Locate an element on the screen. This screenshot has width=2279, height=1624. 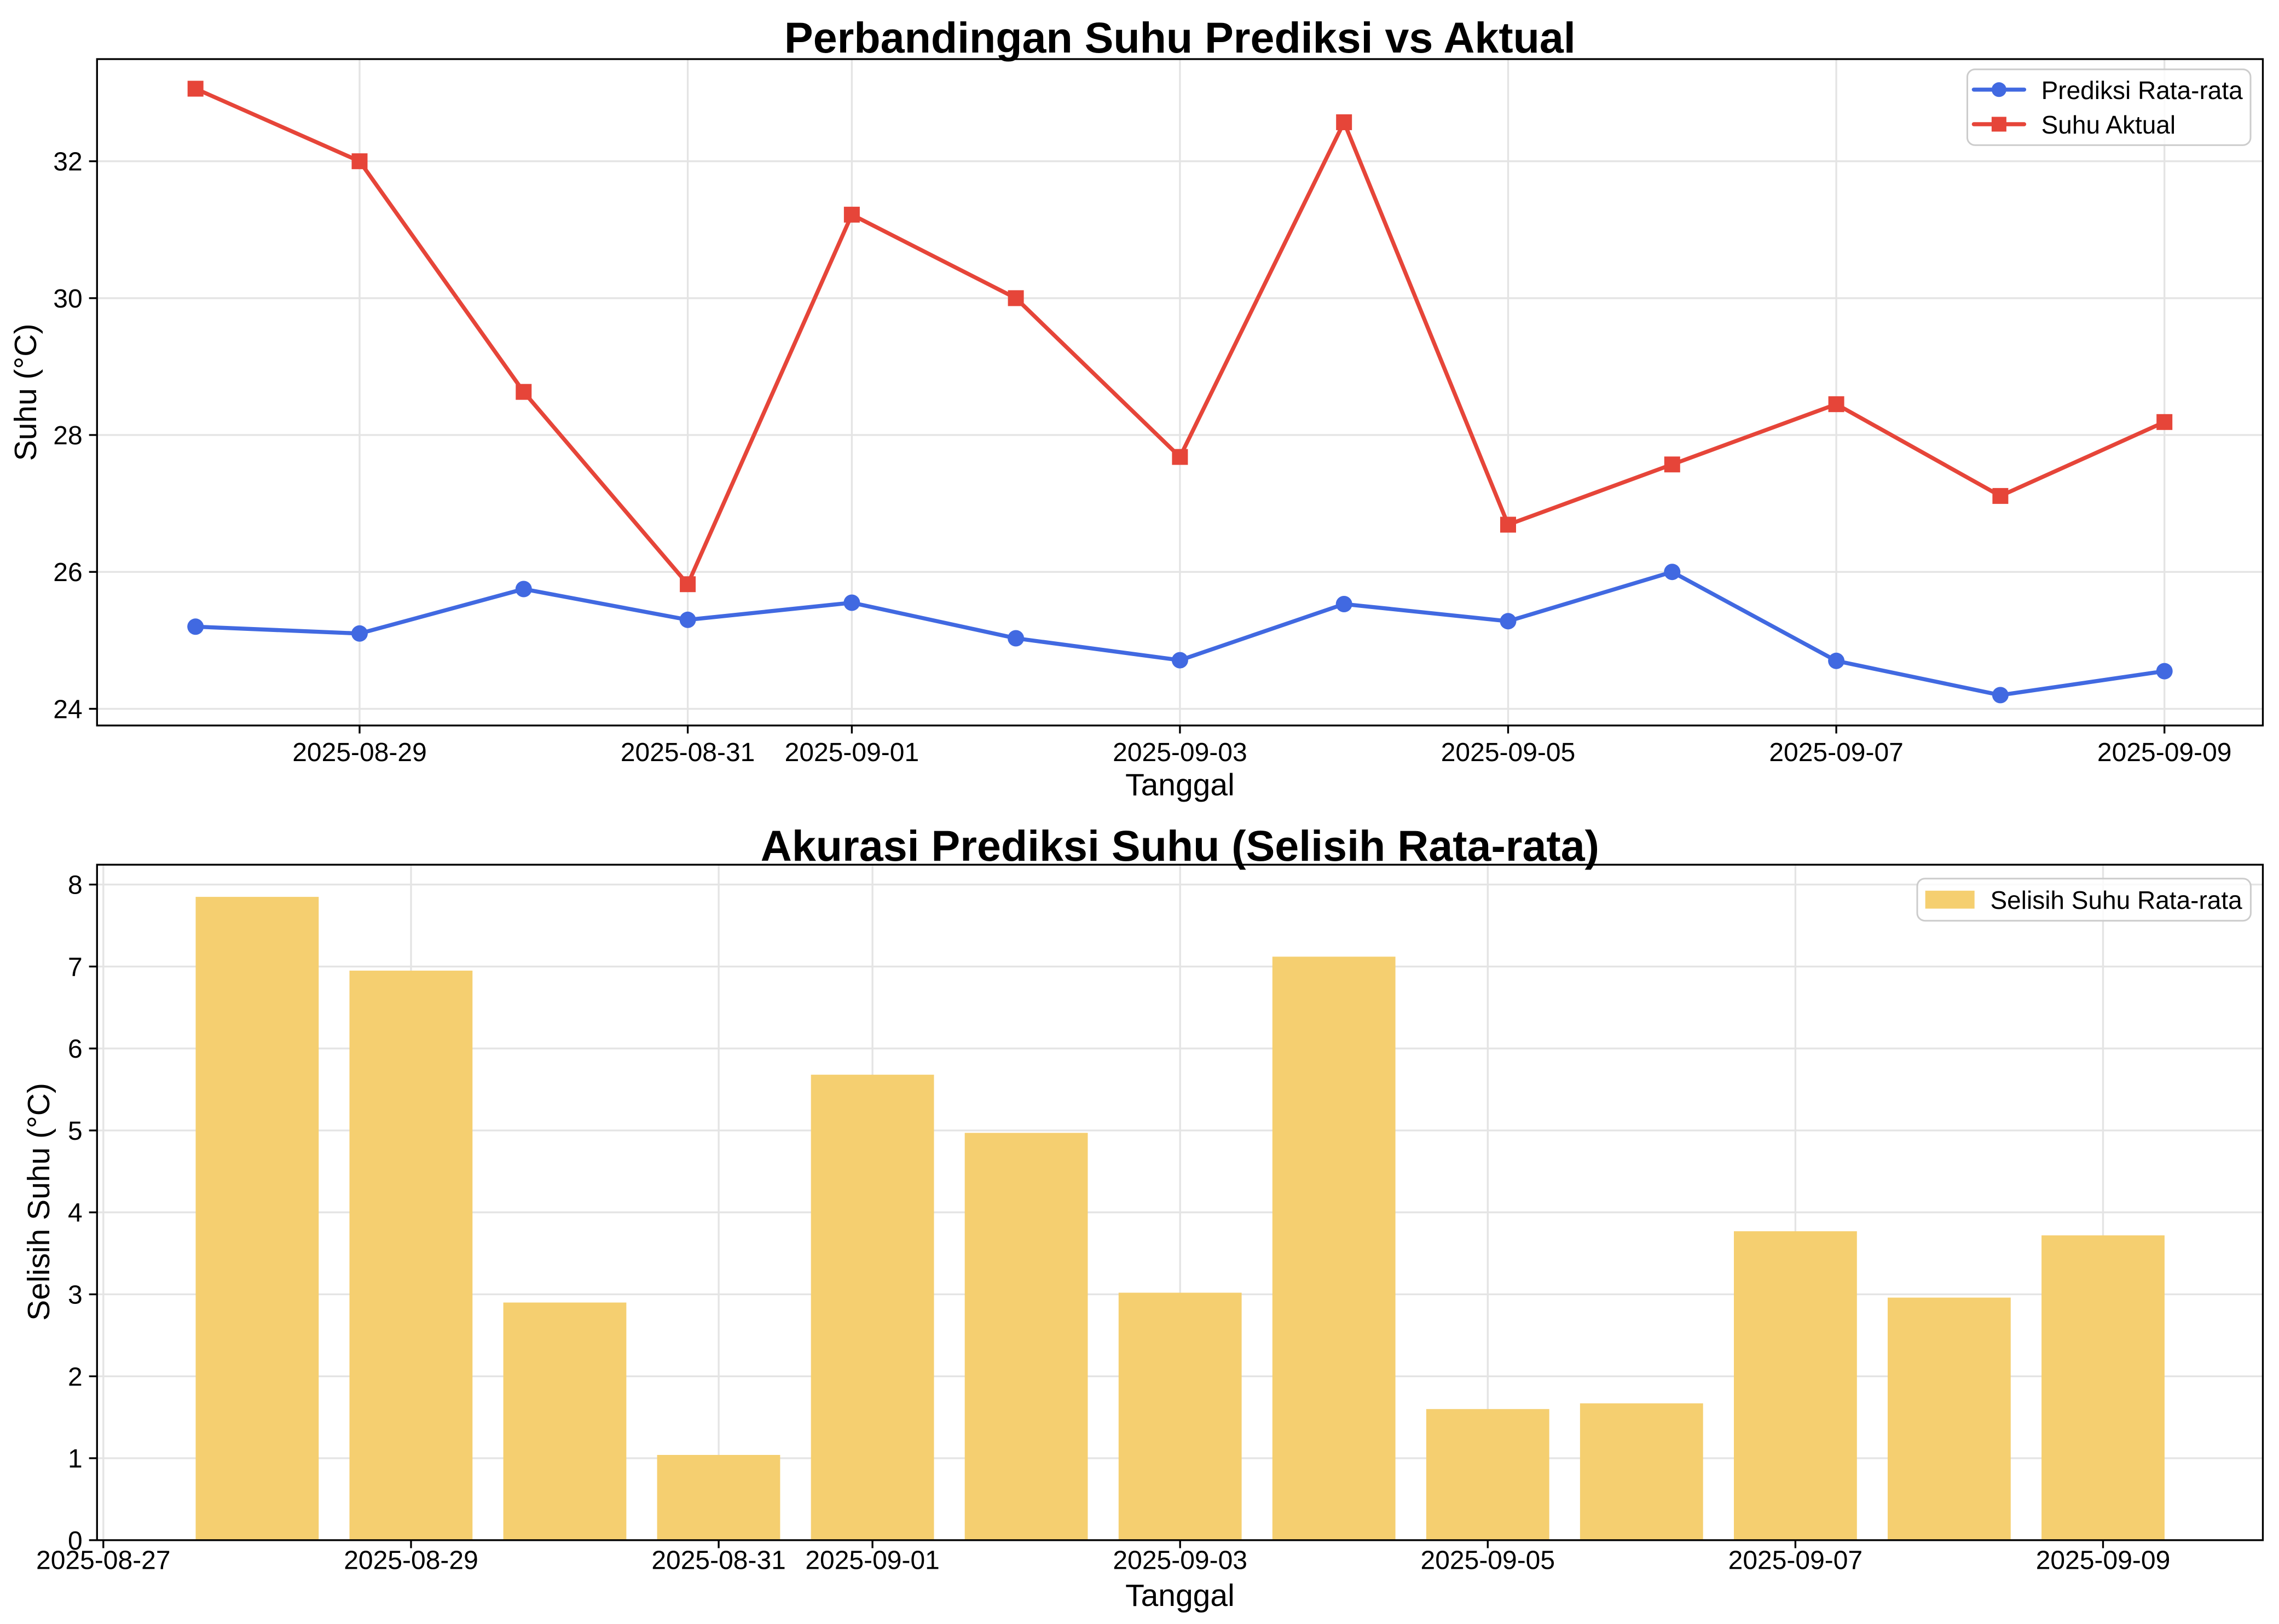
svg-text: 1 is located at coordinates (75, 1459).